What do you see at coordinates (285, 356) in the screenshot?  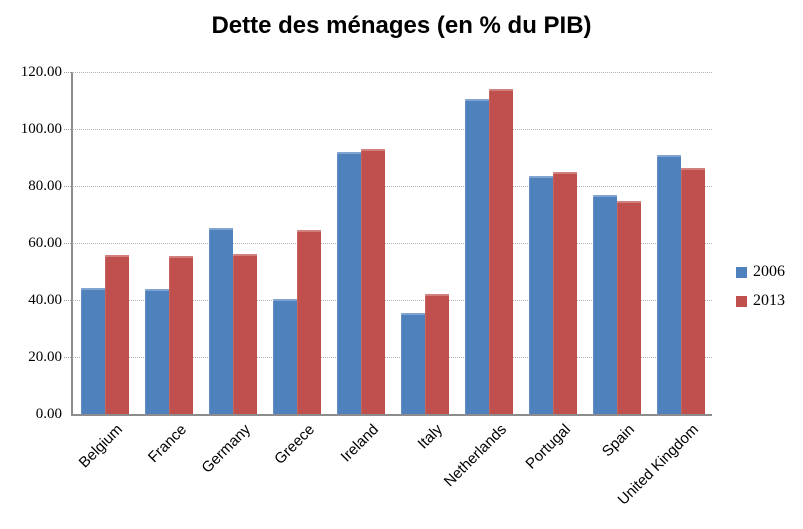 I see `bar-2006-greece` at bounding box center [285, 356].